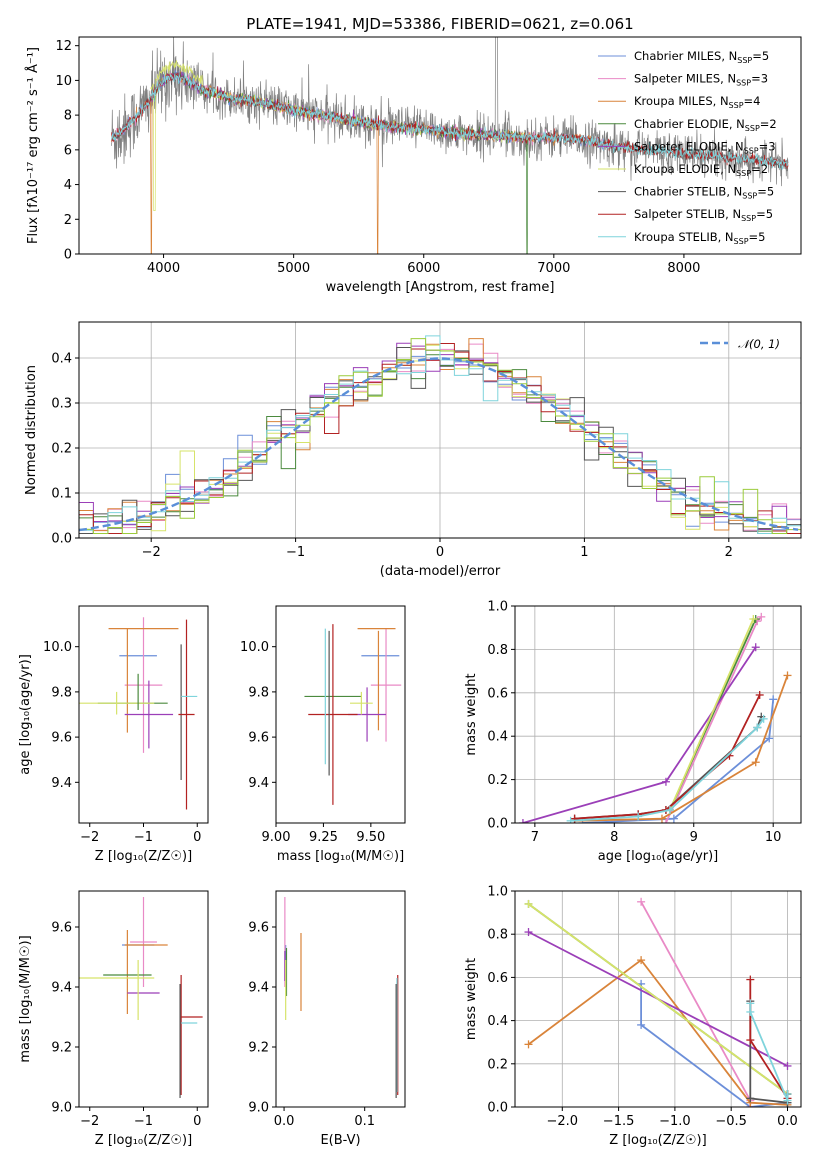 This screenshot has width=819, height=1170. What do you see at coordinates (497, 1021) in the screenshot?
I see `y-tick-label: 0.4` at bounding box center [497, 1021].